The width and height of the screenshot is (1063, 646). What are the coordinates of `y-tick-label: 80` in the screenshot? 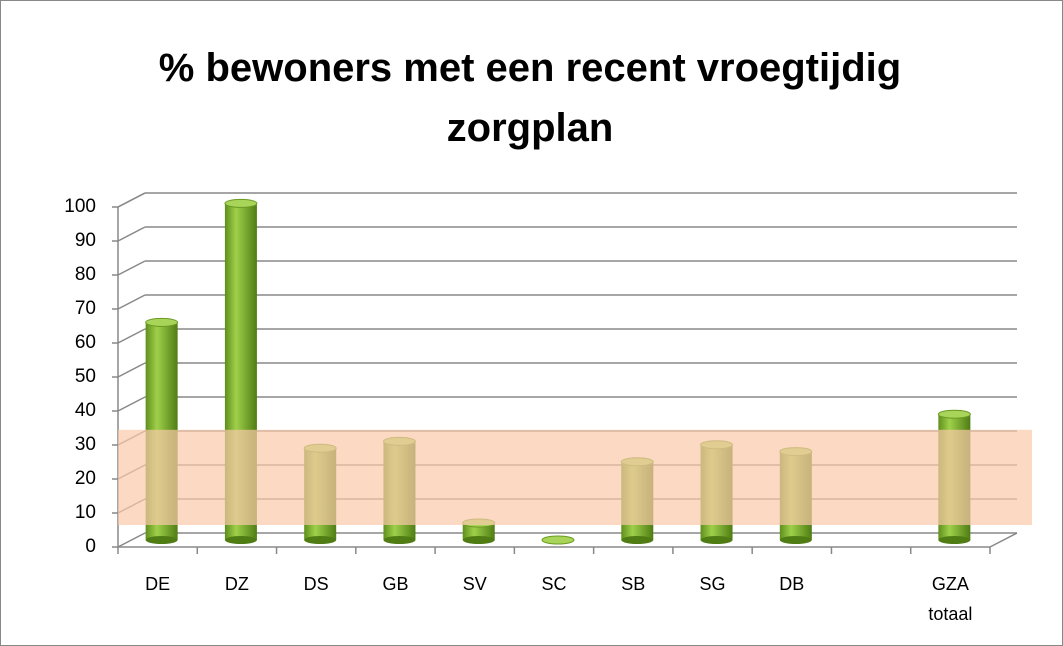 It's located at (85, 274).